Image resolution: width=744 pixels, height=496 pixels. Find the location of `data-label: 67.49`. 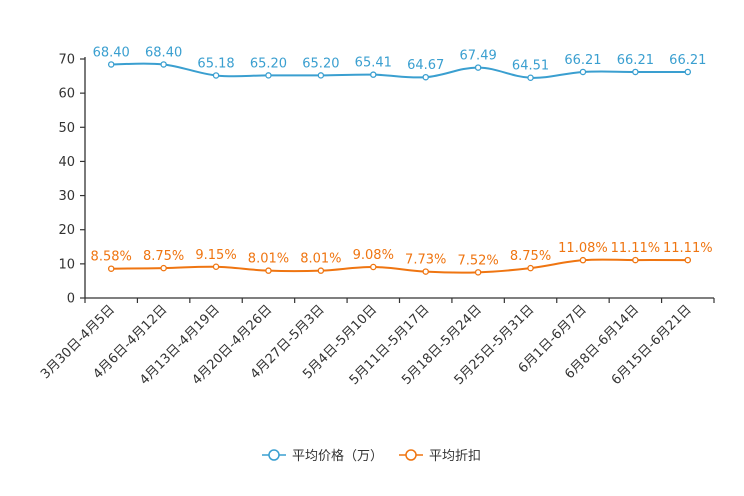

data-label: 67.49 is located at coordinates (478, 56).